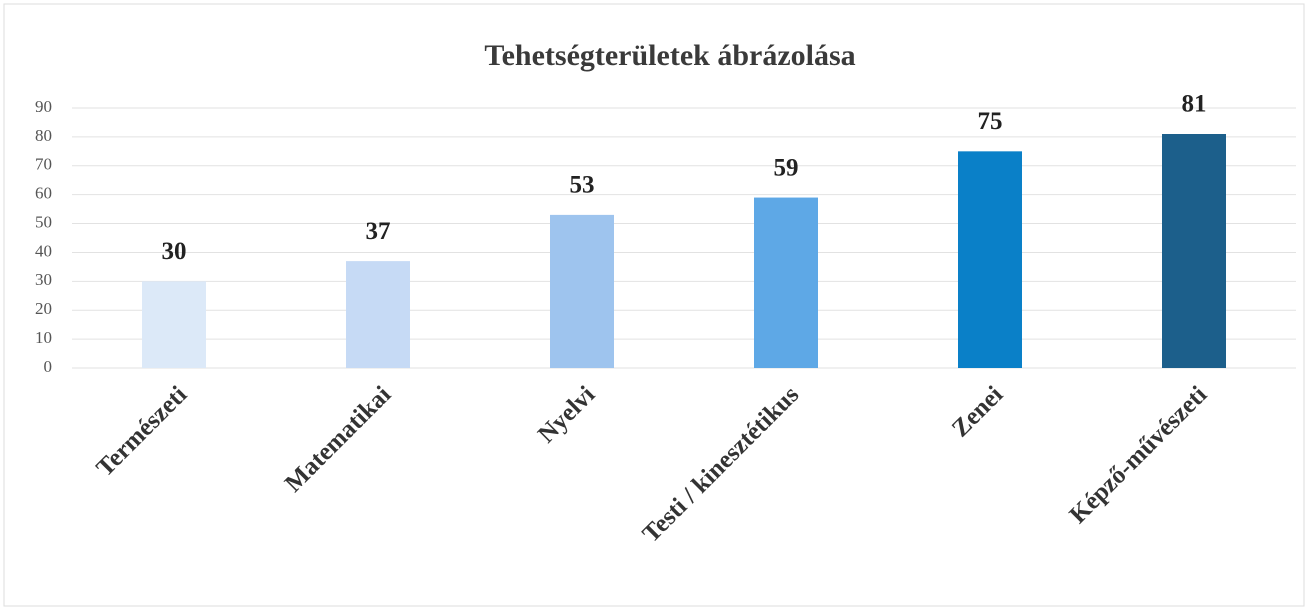  What do you see at coordinates (43, 250) in the screenshot?
I see `y-tick-label: 40` at bounding box center [43, 250].